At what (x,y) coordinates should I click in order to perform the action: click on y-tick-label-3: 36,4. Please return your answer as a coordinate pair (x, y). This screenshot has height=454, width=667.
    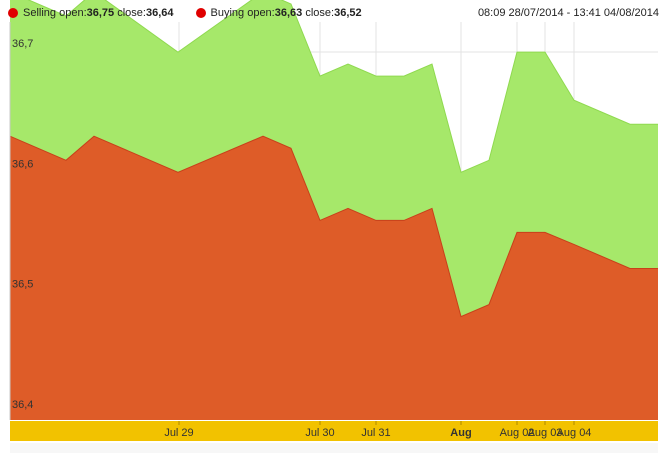
    Looking at the image, I should click on (22, 405).